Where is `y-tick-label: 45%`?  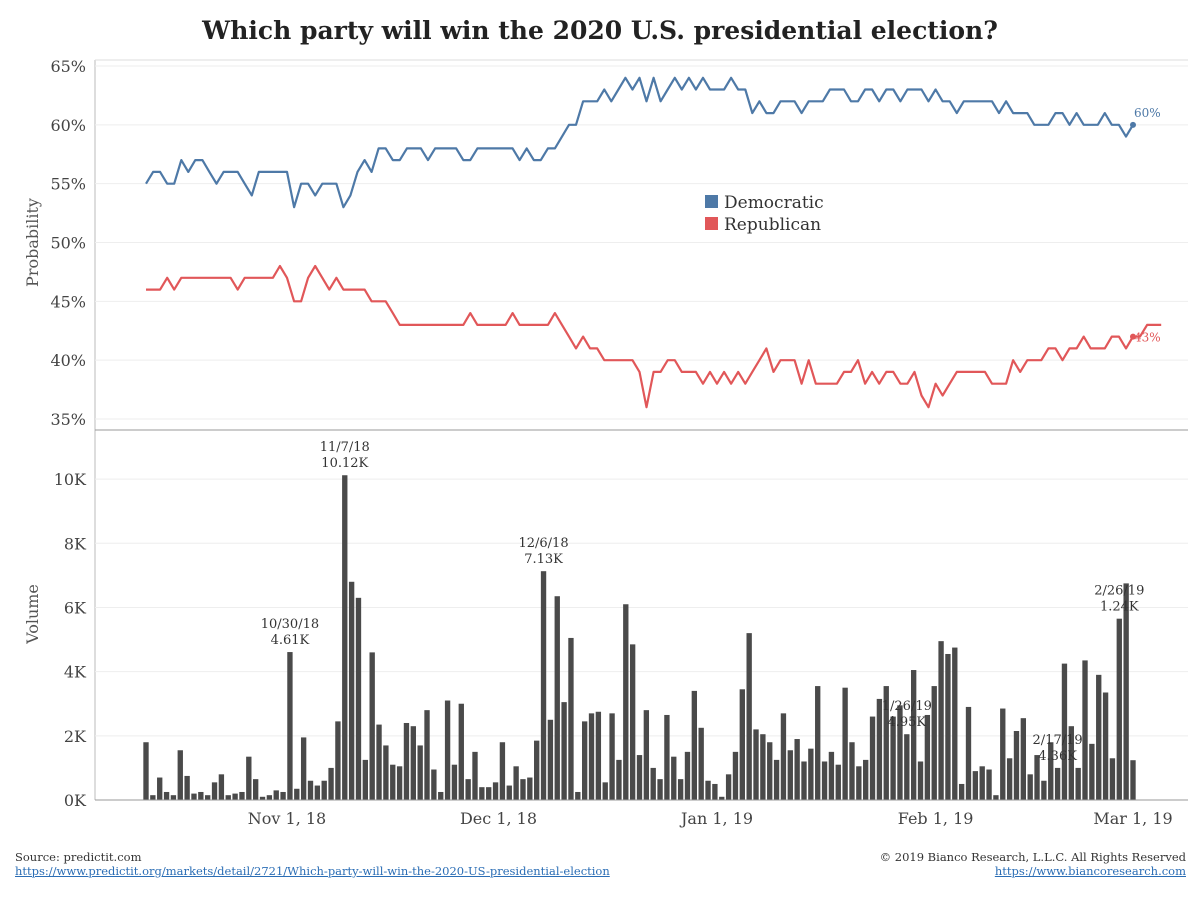 y-tick-label: 45% is located at coordinates (68, 301).